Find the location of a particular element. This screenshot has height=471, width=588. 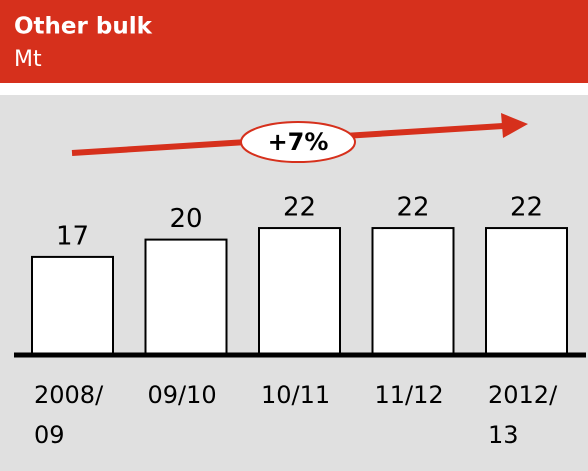

x-tick-label: 2008/ 09 is located at coordinates (69, 415).